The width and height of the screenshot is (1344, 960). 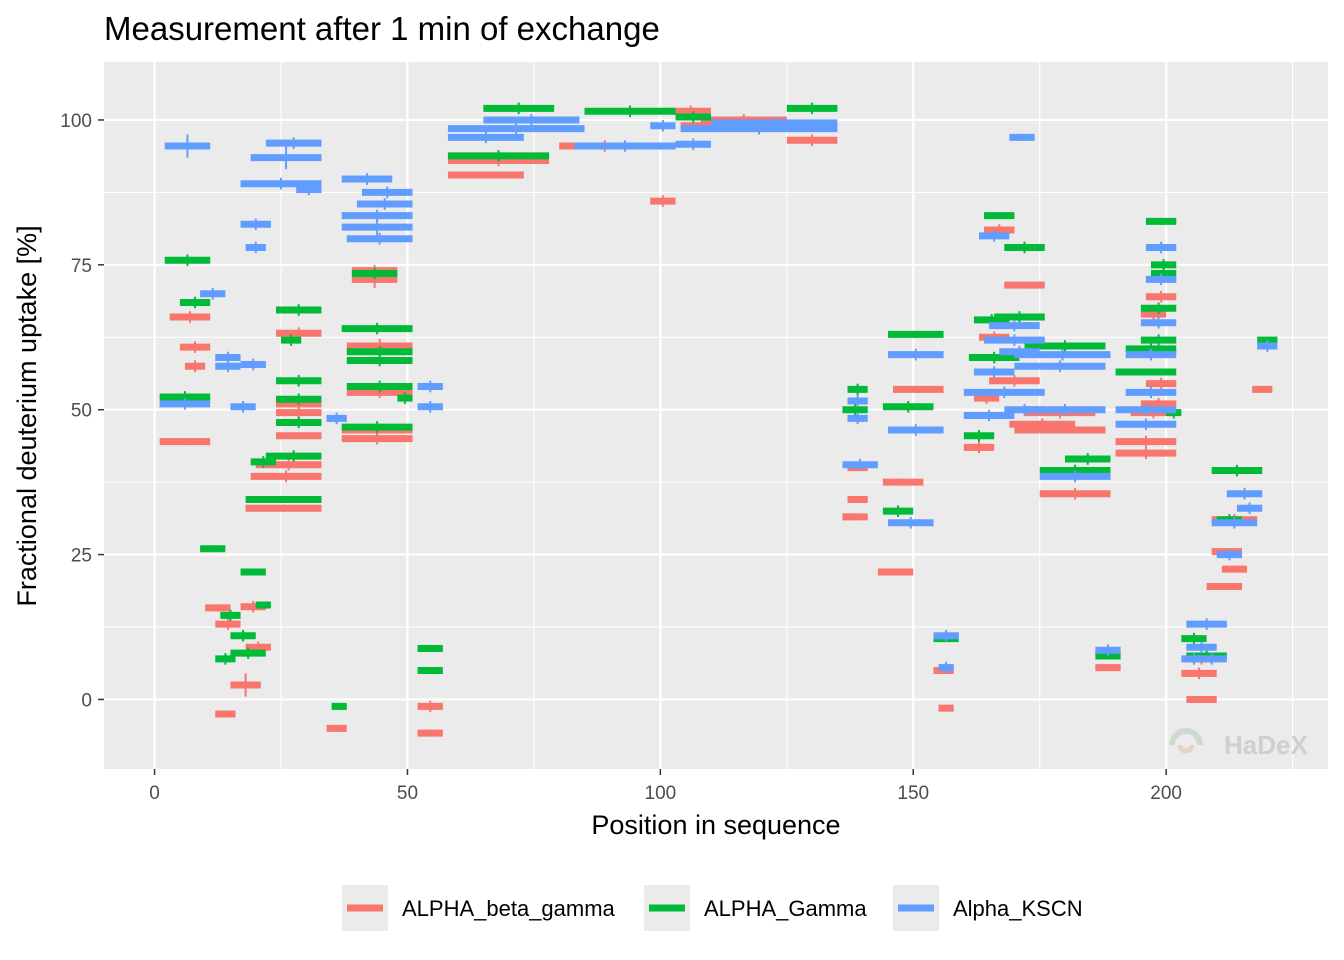 I want to click on y-axis: 0 25 50 75 100, so click(x=82, y=411).